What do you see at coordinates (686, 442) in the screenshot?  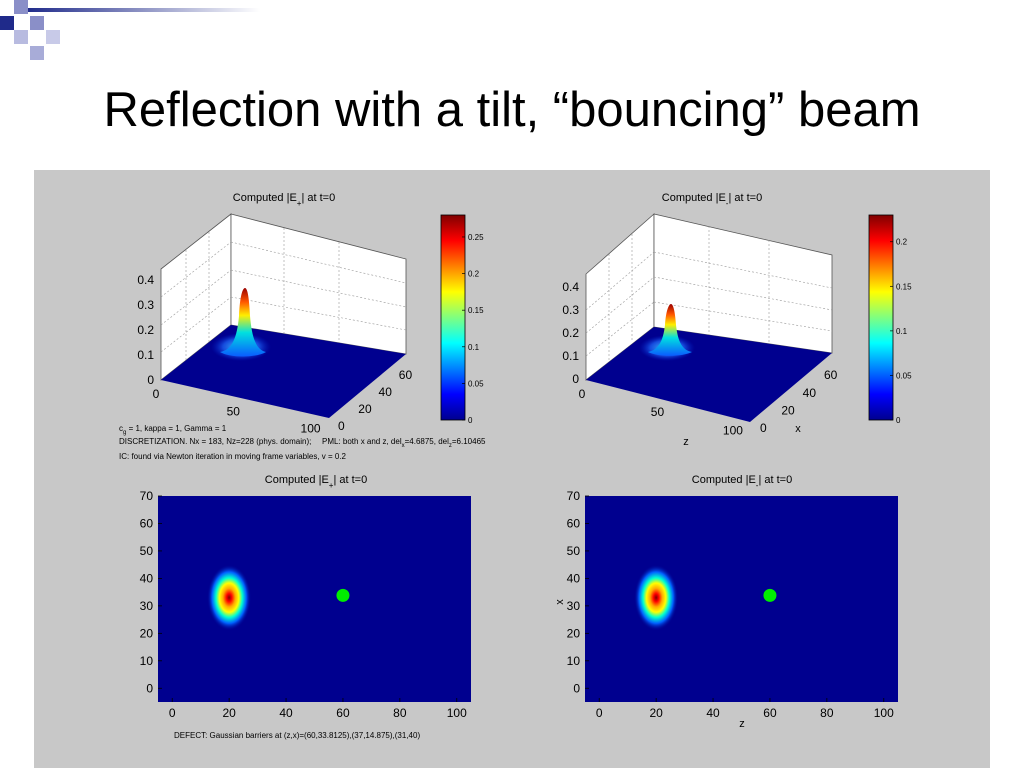 I see `z-axis-label: z` at bounding box center [686, 442].